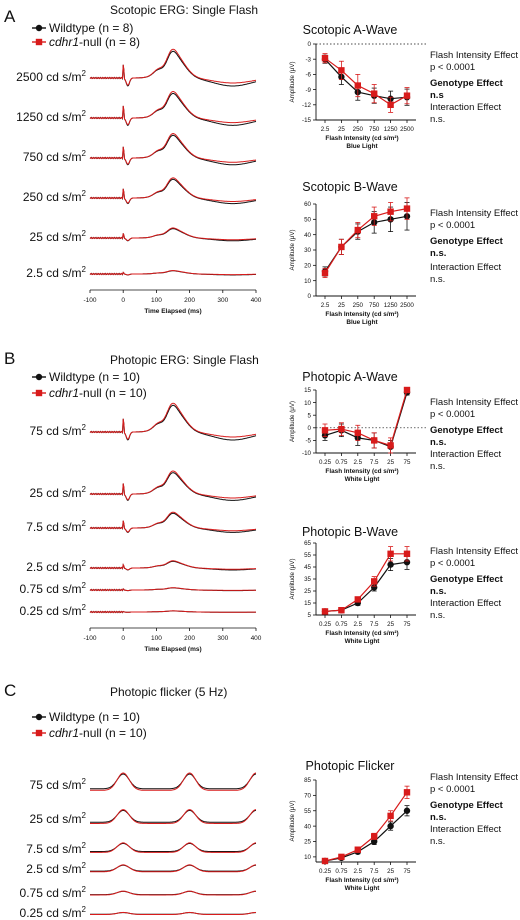  What do you see at coordinates (407, 624) in the screenshot?
I see `x-tick-label: 75` at bounding box center [407, 624].